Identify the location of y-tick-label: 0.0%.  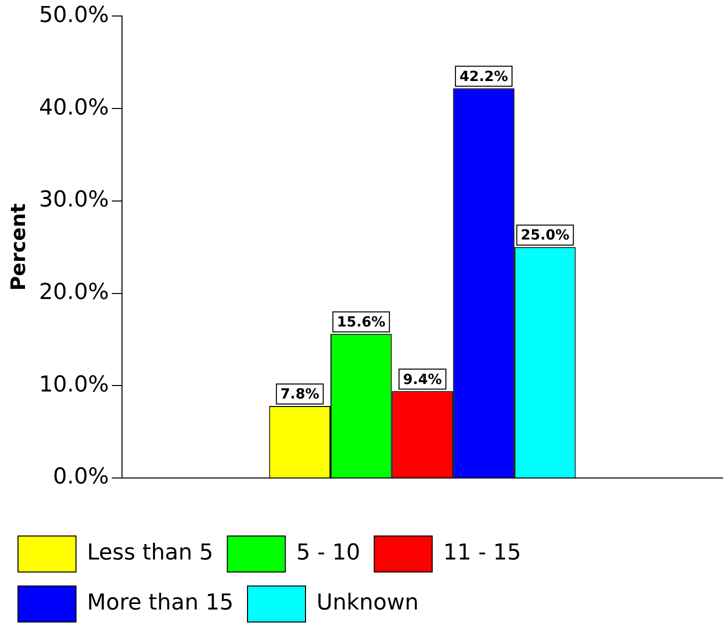
(80, 477).